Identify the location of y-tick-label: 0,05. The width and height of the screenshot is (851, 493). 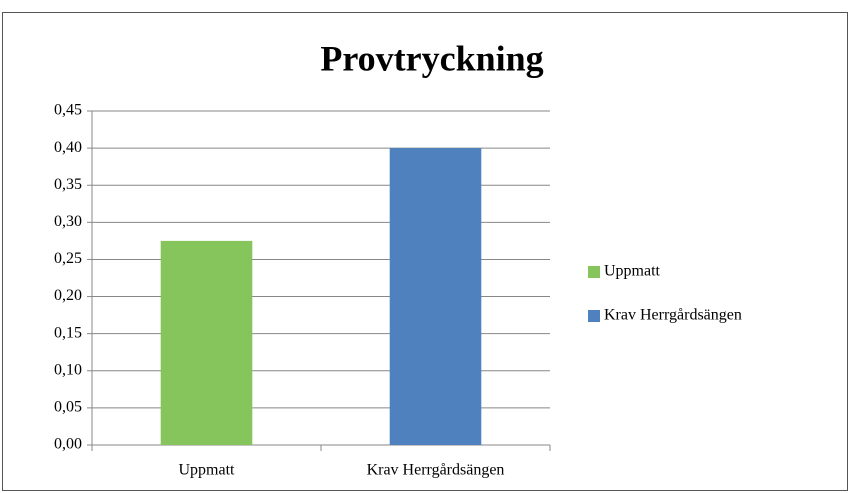
(68, 407).